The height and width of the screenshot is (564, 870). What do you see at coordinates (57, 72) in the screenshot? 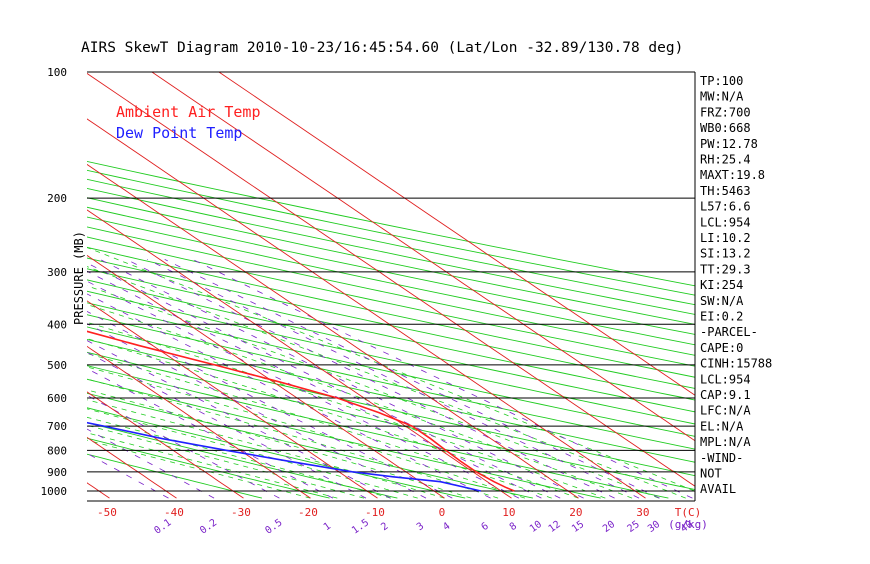
I see `pressure-tick-label: 100` at bounding box center [57, 72].